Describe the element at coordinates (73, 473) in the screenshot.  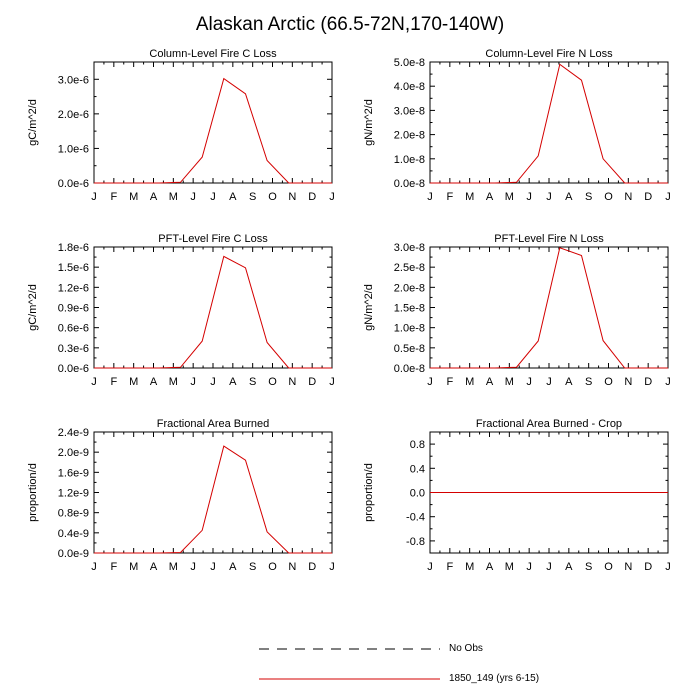
I see `y-tick-label: 1.6e-9` at that location.